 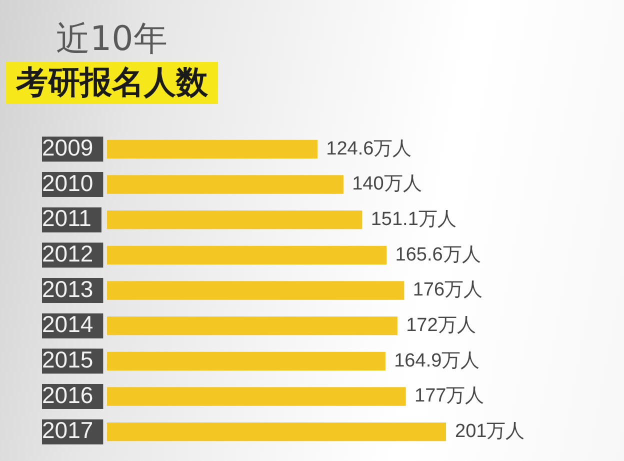 What do you see at coordinates (387, 184) in the screenshot?
I see `data-label: 140万人` at bounding box center [387, 184].